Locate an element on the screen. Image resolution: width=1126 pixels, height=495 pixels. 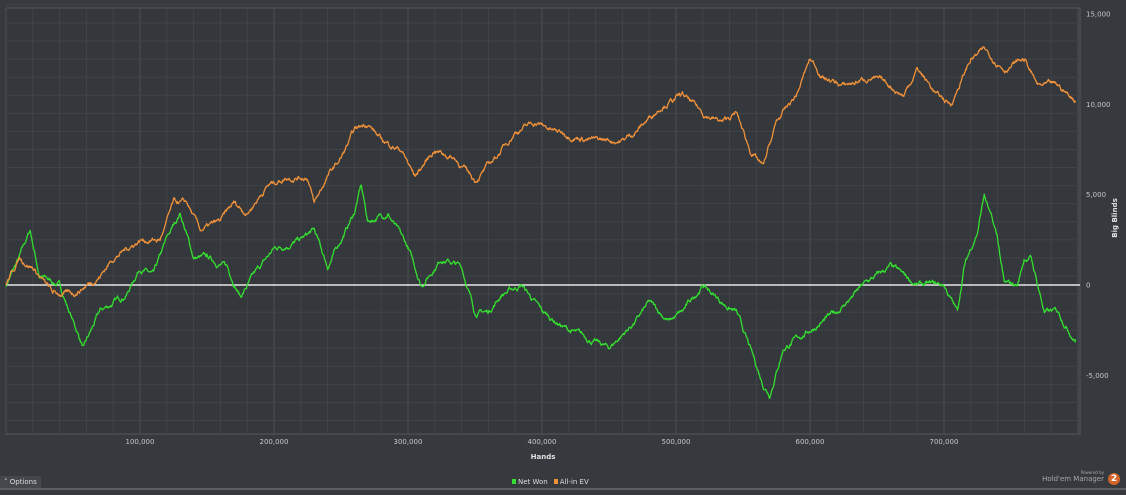
y-axis-ticks: 15,000 10,000 5,000 0 -5,000 is located at coordinates (1098, 194).